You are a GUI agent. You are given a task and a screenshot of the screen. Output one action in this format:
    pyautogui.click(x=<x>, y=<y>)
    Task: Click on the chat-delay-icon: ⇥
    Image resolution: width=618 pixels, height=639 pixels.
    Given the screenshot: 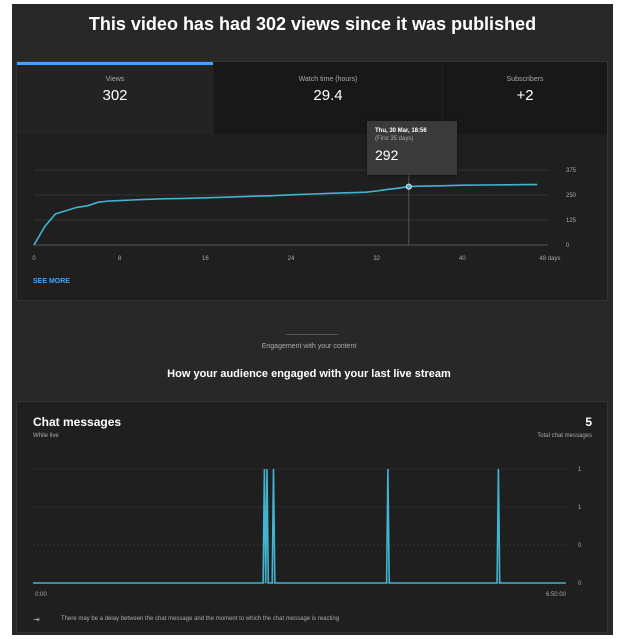 What is the action you would take?
    pyautogui.click(x=36, y=619)
    